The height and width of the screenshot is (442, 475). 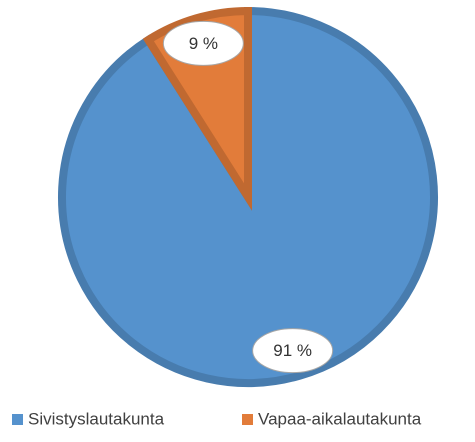 I want to click on data-label: 91 %, so click(x=292, y=350).